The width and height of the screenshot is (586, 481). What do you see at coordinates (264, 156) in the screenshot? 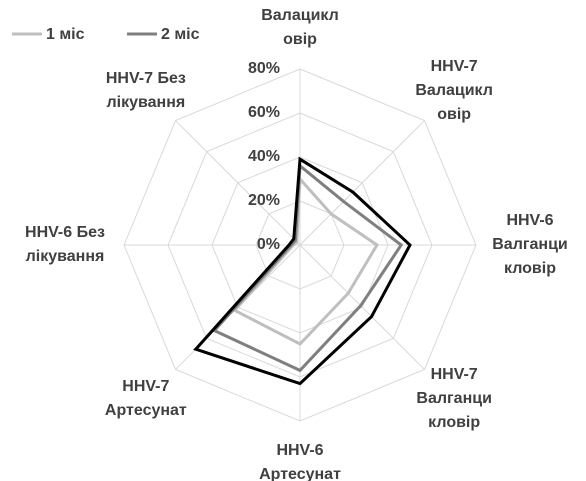
I see `r-tick-label: 40%` at bounding box center [264, 156].